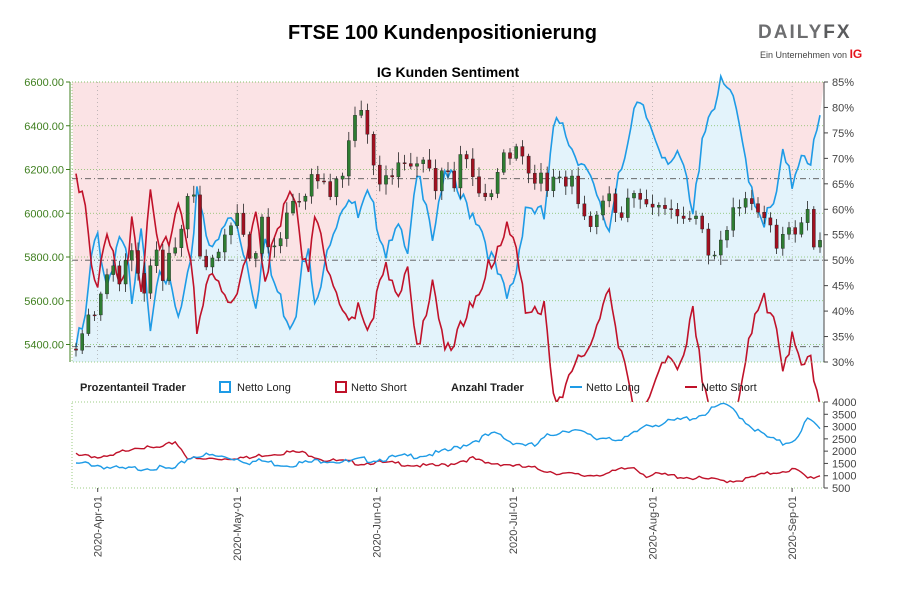 This screenshot has height=600, width=900. I want to click on percent-tick-label: 70%, so click(843, 159).